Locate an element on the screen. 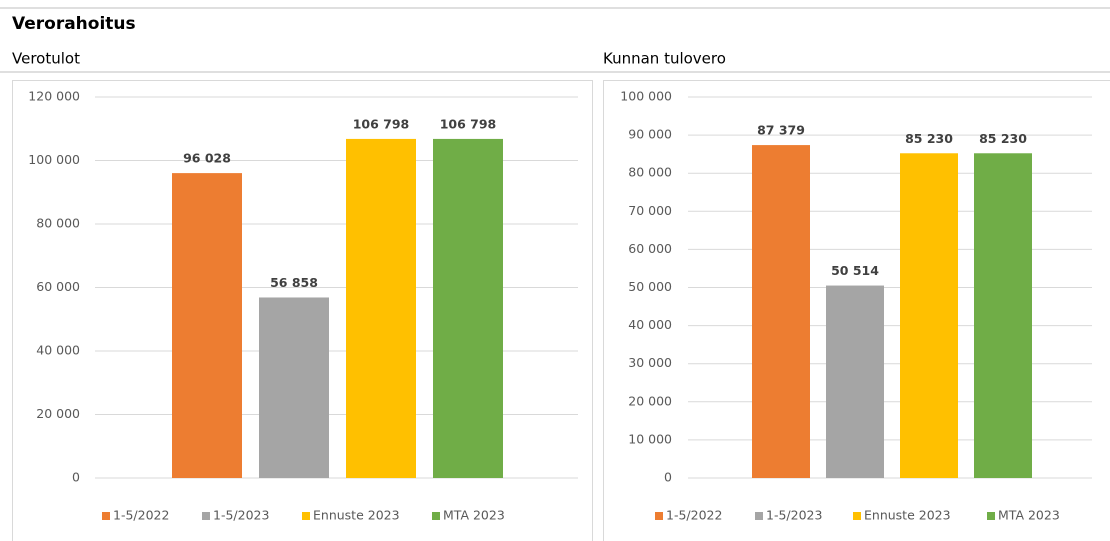  page-title: Verorahoitus is located at coordinates (74, 24).